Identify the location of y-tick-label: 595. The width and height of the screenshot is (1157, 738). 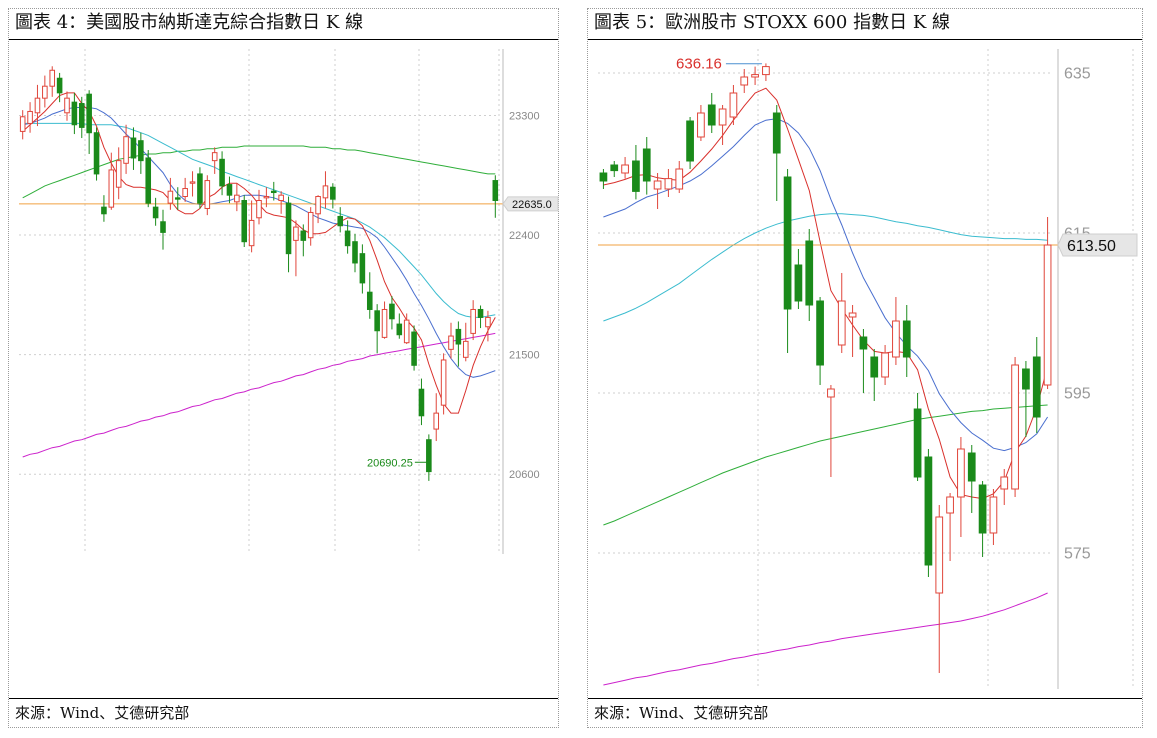
(1077, 394).